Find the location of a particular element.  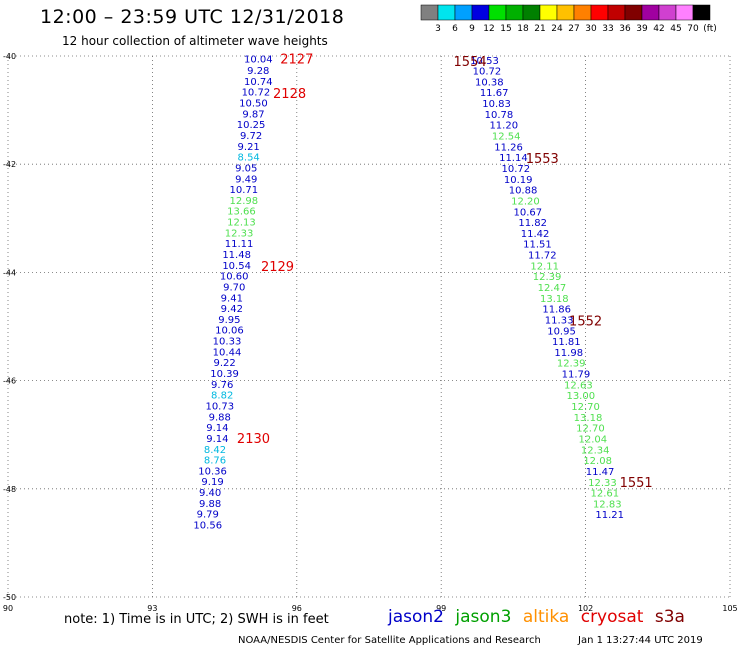

legend-cryosat: cryosat is located at coordinates (612, 617).